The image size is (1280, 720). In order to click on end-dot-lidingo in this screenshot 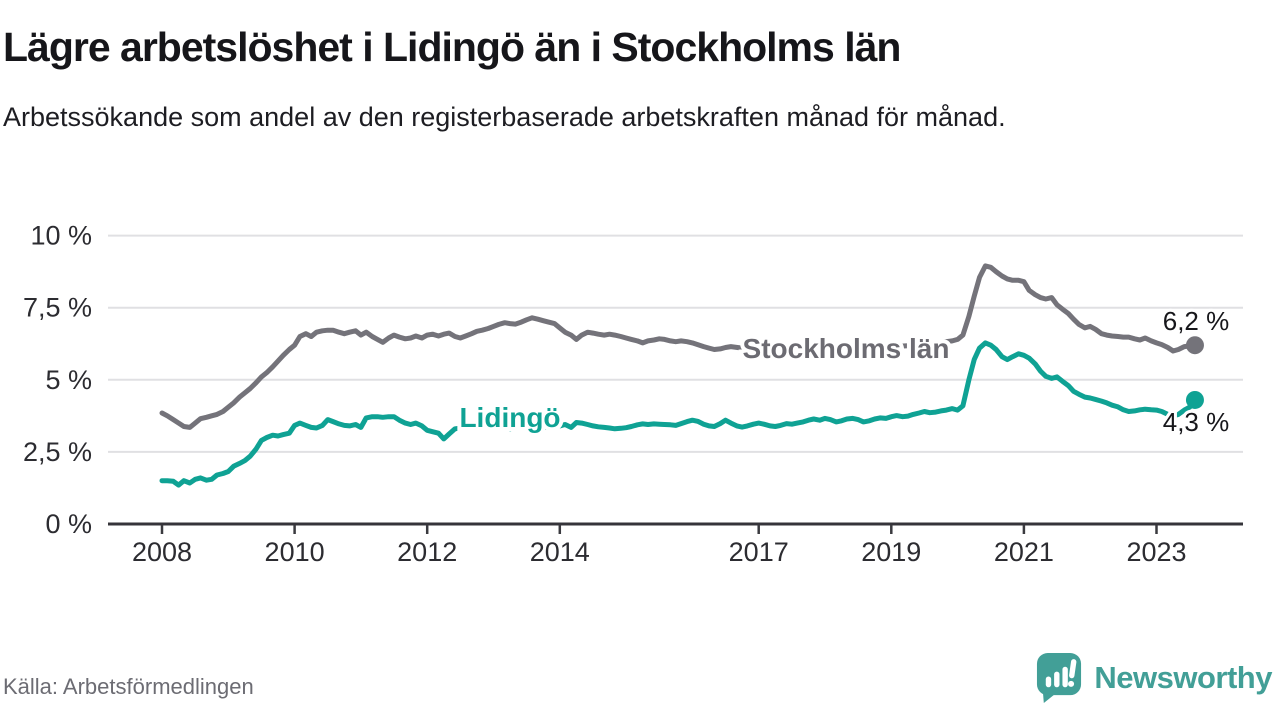, I will do `click(1194, 399)`.